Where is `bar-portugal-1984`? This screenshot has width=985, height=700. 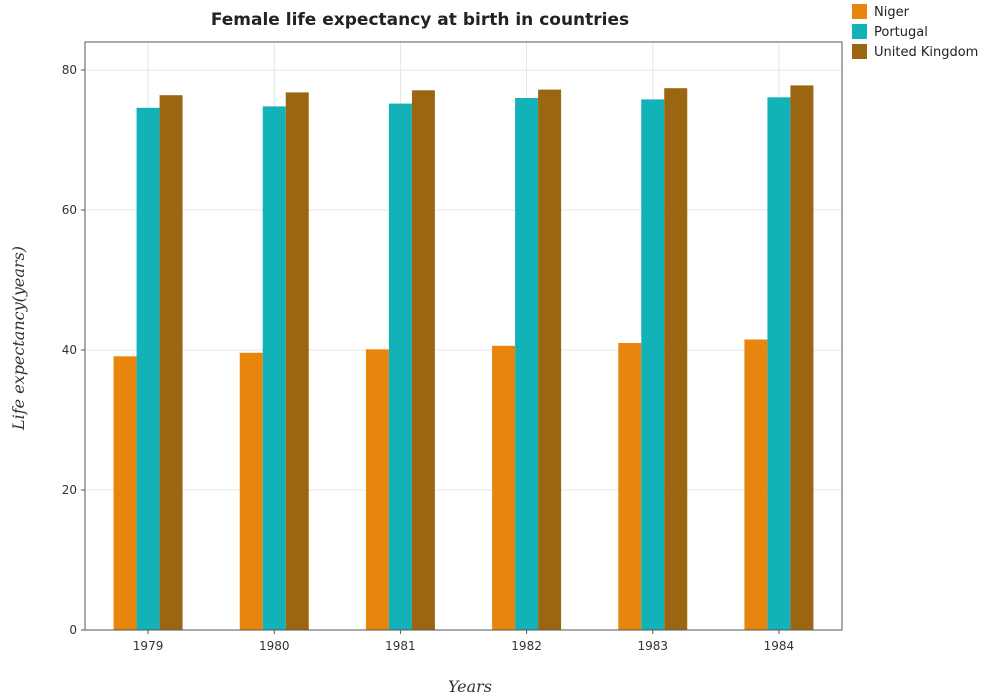
bar-portugal-1984 is located at coordinates (779, 364).